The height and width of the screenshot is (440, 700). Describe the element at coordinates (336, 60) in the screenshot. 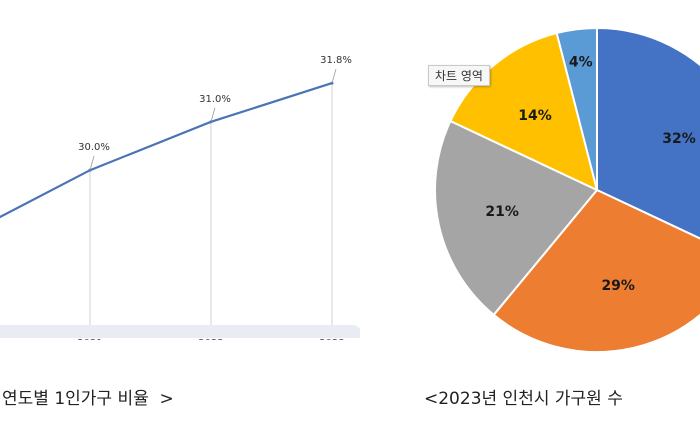

I see `data-label: 31.8%` at that location.